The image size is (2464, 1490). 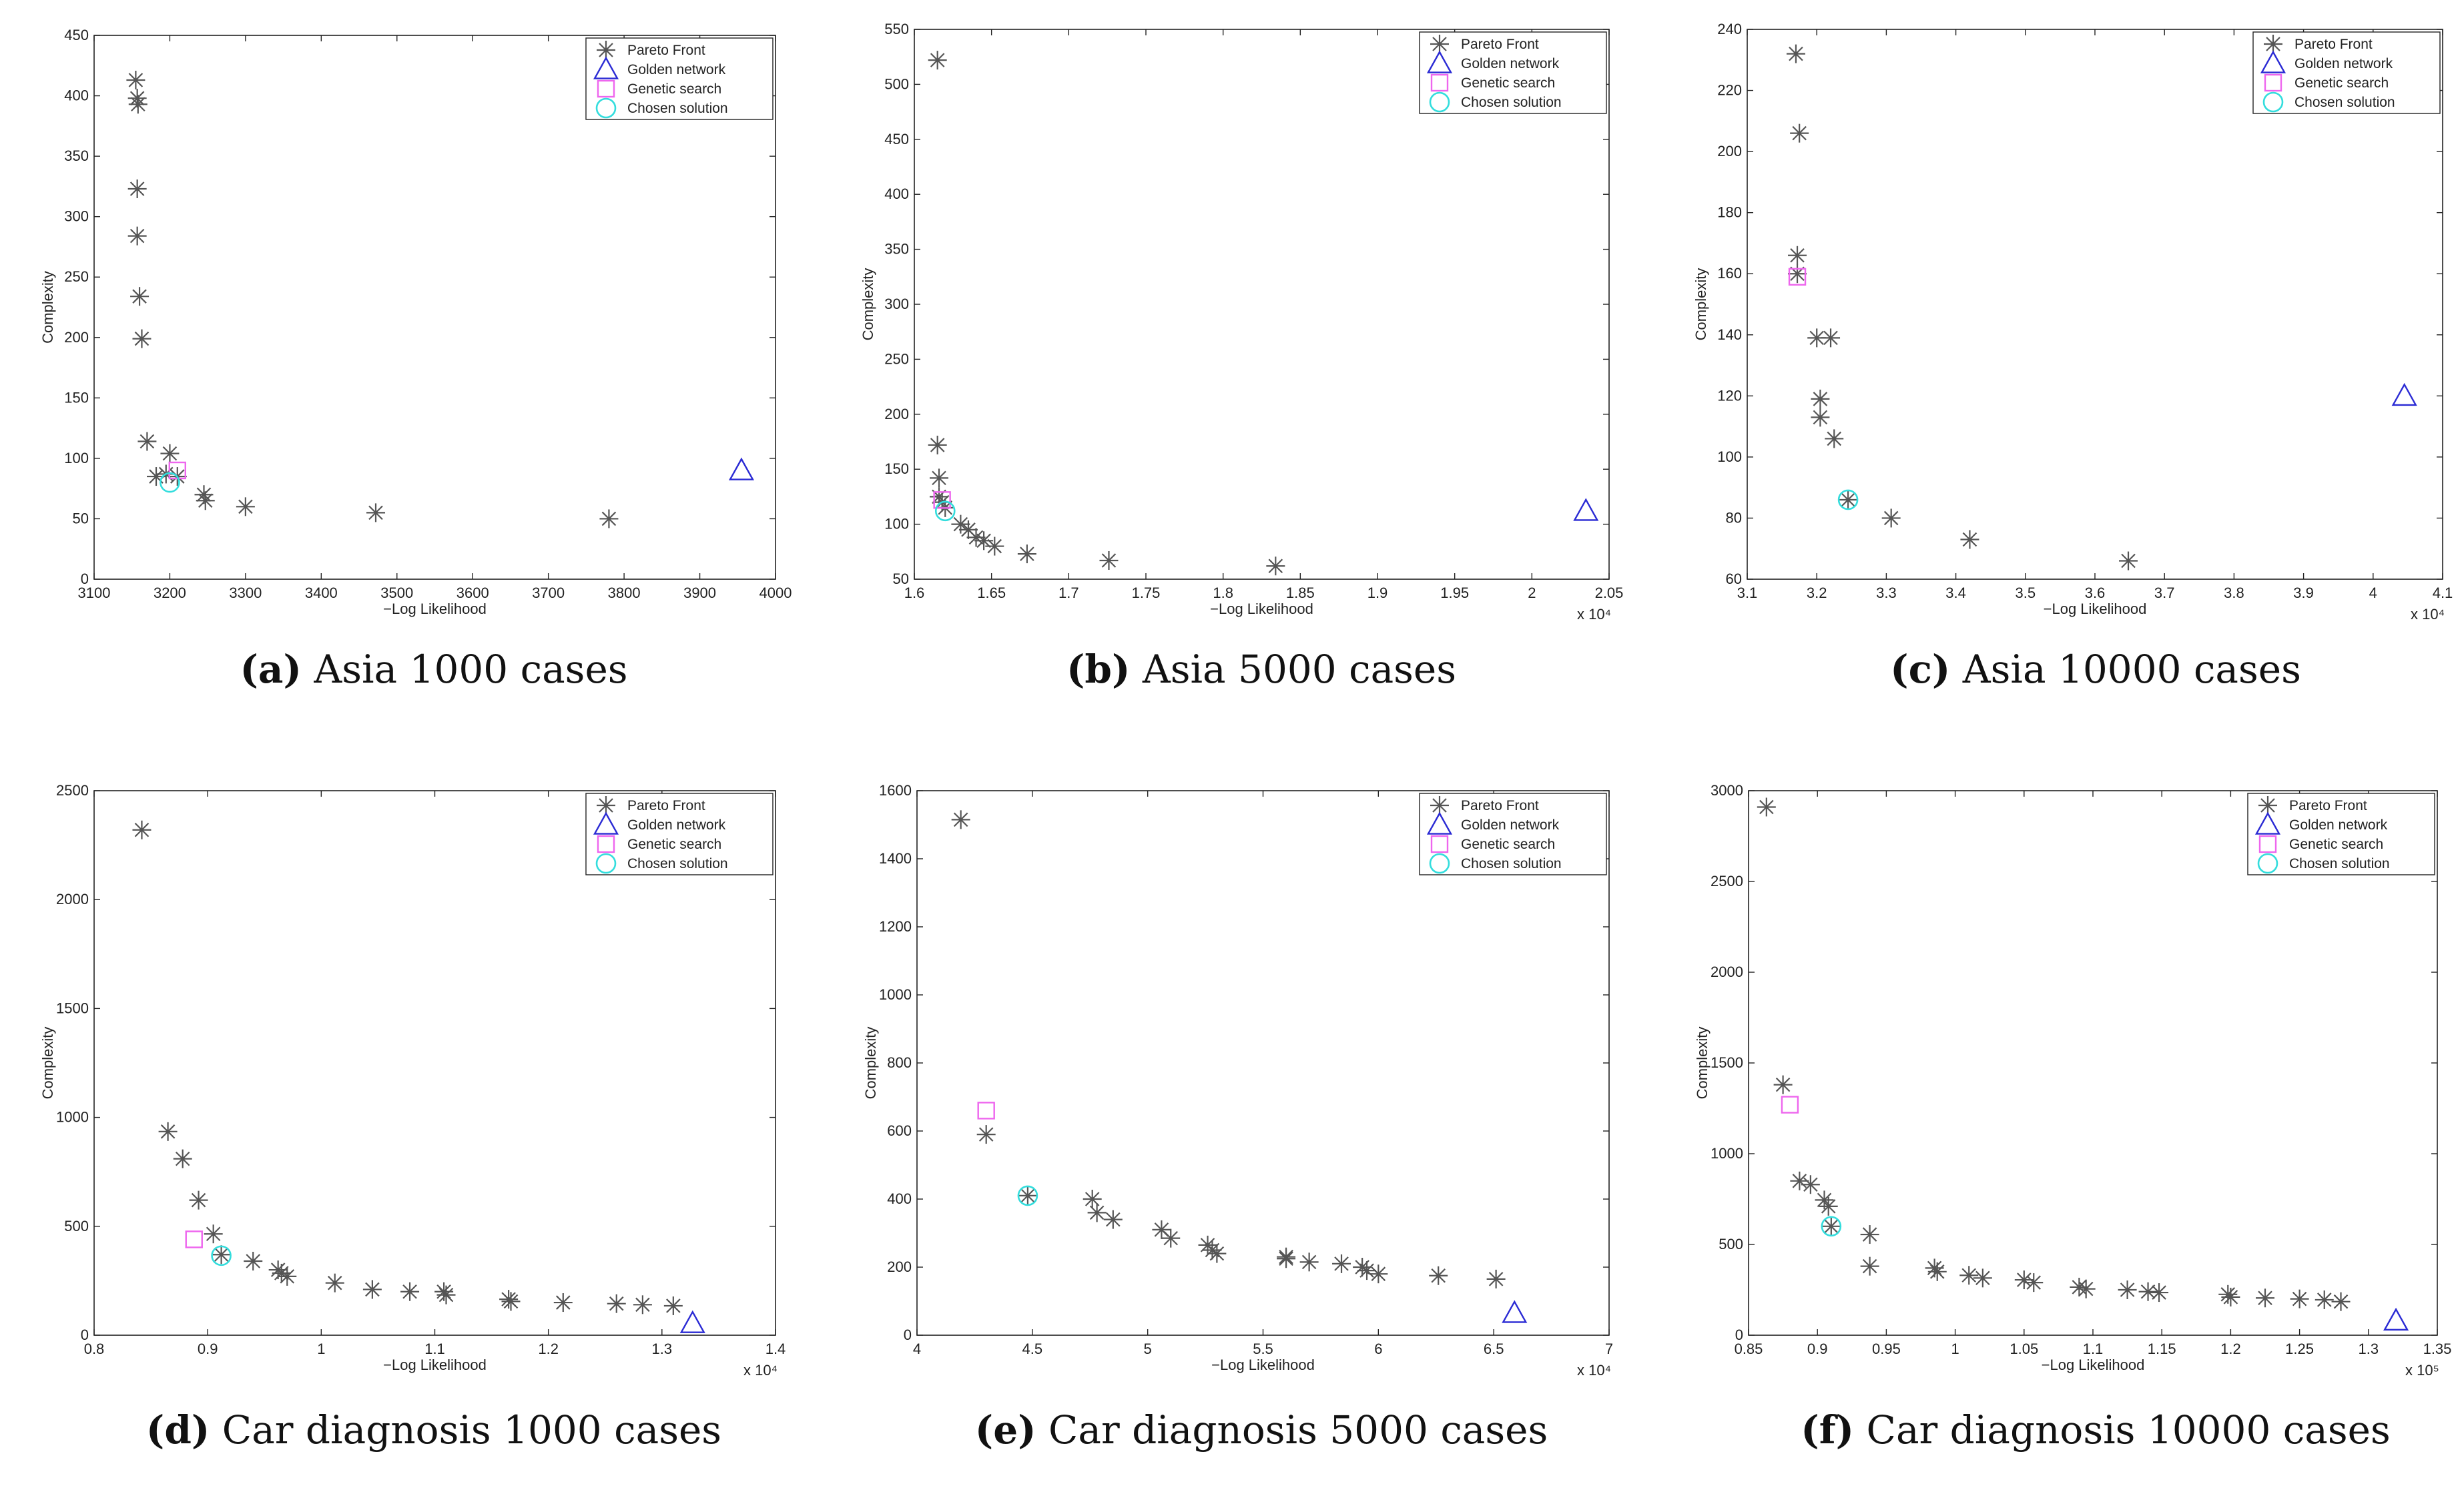 I want to click on x-tick-label: 3600, so click(x=472, y=593).